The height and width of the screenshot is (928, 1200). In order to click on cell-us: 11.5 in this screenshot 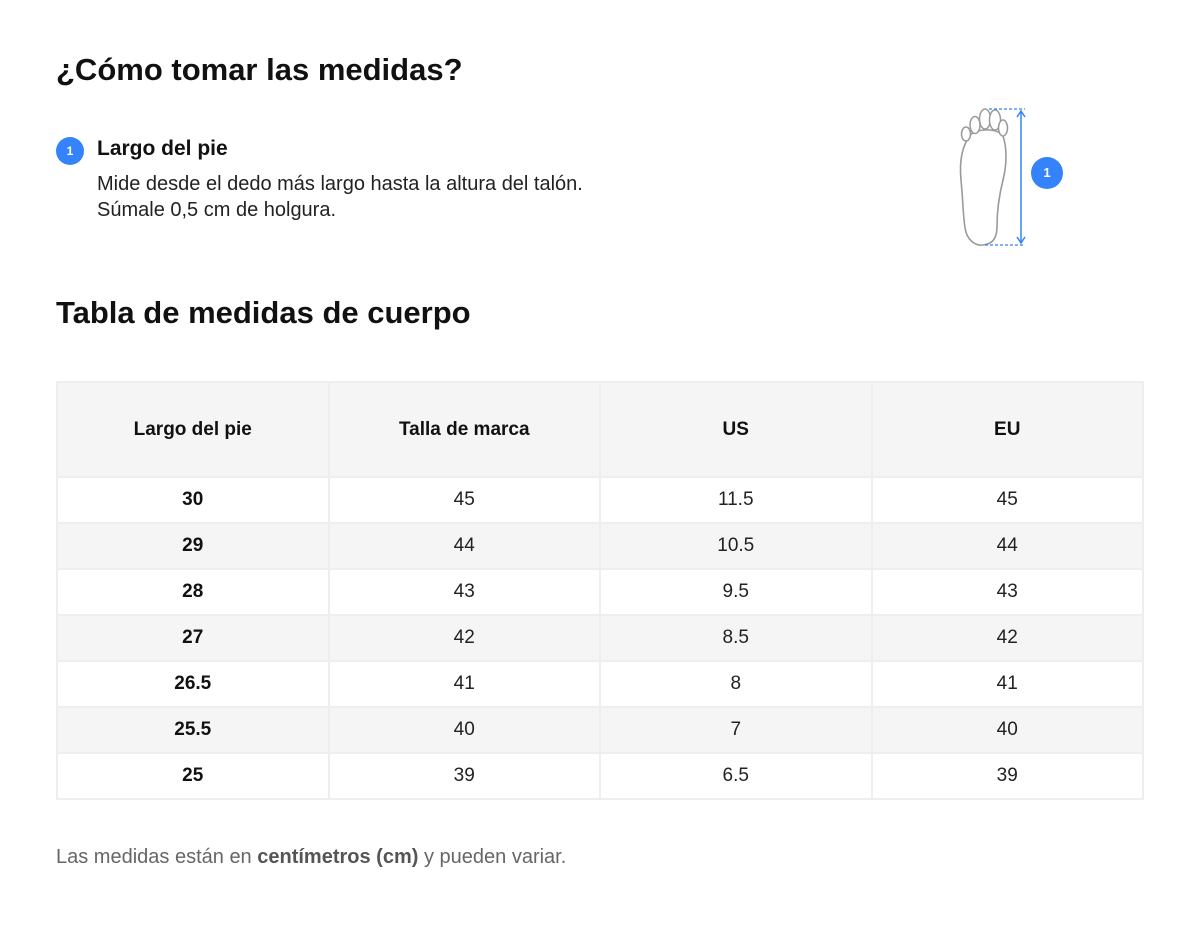, I will do `click(736, 500)`.